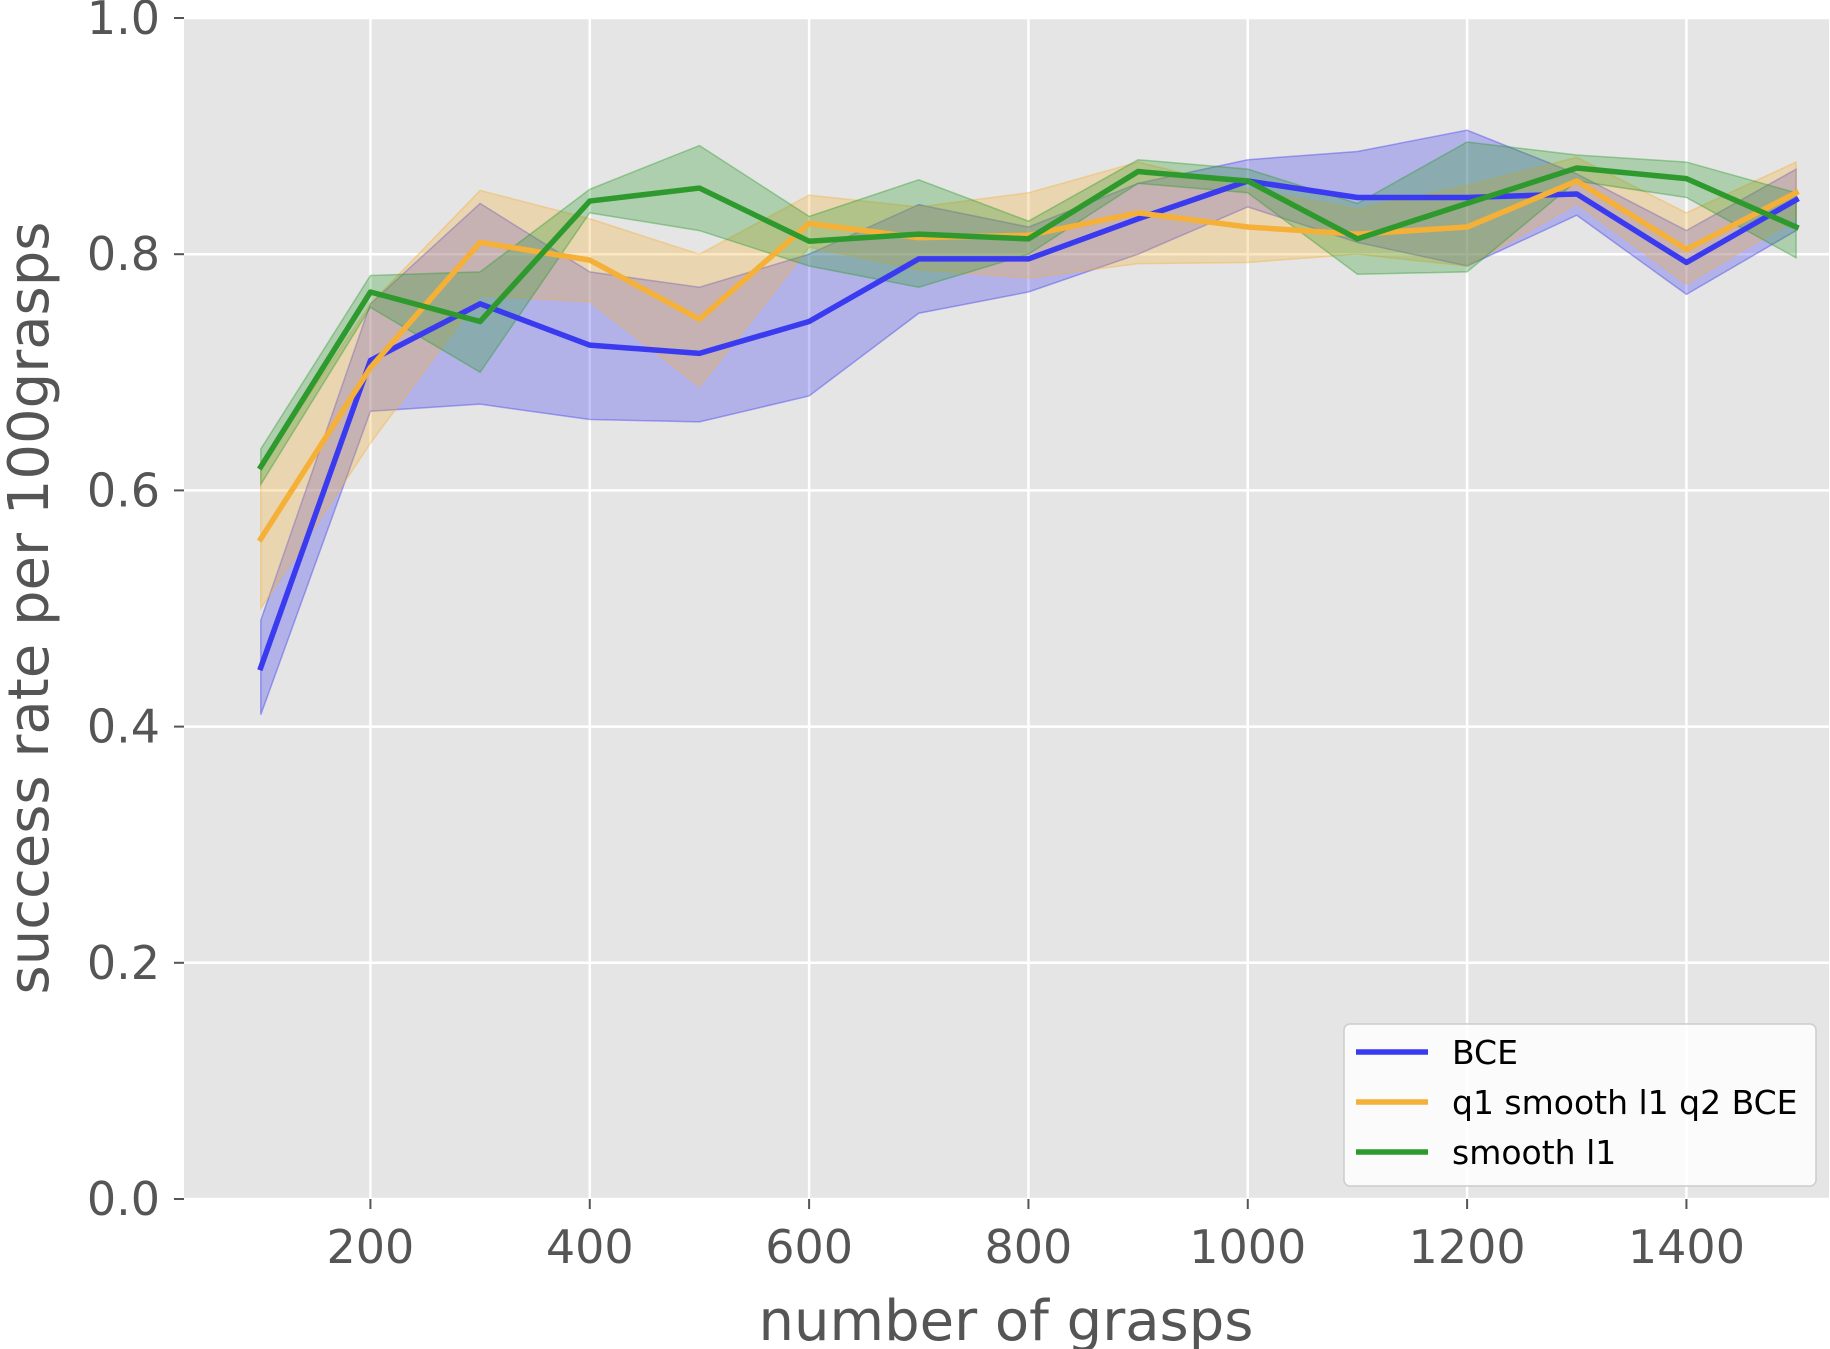 This screenshot has height=1349, width=1830. Describe the element at coordinates (123, 254) in the screenshot. I see `y-tick-label: 0.8` at that location.